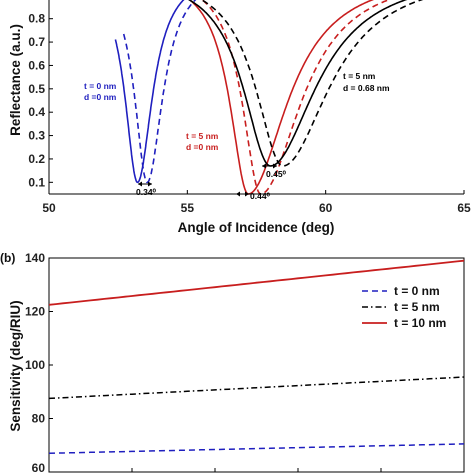  Describe the element at coordinates (36, 159) in the screenshot. I see `panel-a-y-tick-label: 0.2` at that location.